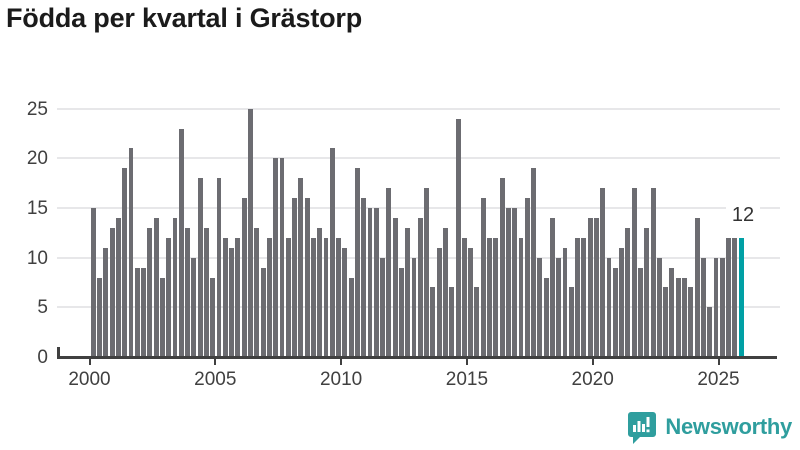 This screenshot has width=800, height=450. Describe the element at coordinates (718, 379) in the screenshot. I see `x-axis-tick-label: 2025` at that location.